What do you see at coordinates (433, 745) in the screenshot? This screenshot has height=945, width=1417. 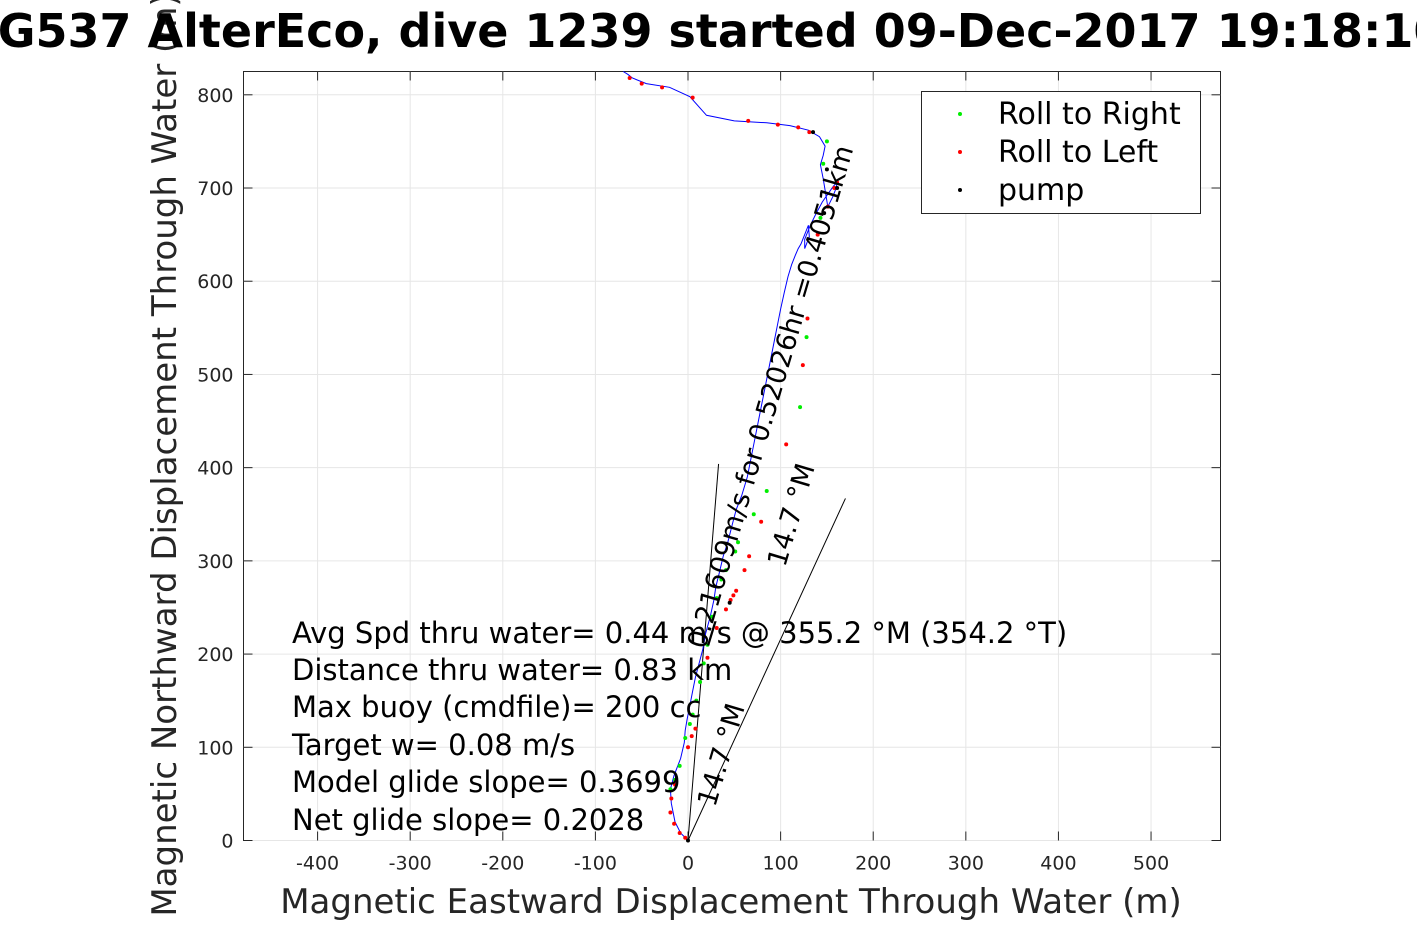 I see `annotation-target-w: Target w= 0.08 m/s` at bounding box center [433, 745].